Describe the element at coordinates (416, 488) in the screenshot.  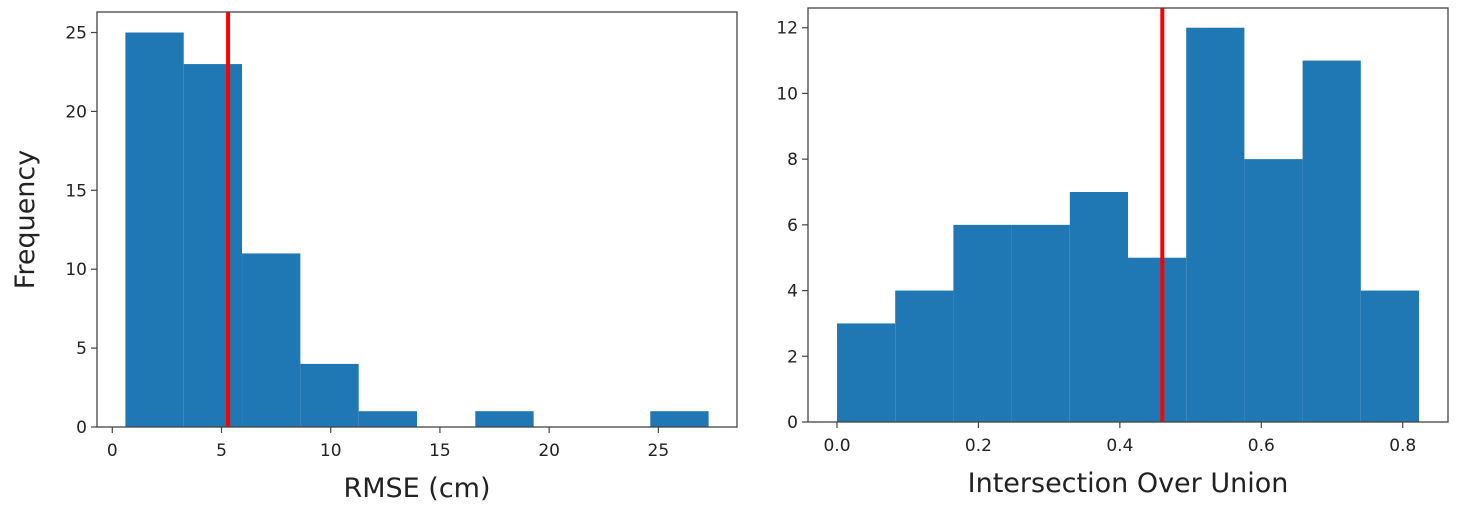
I see `x-axis-label: RMSE (cm)` at that location.